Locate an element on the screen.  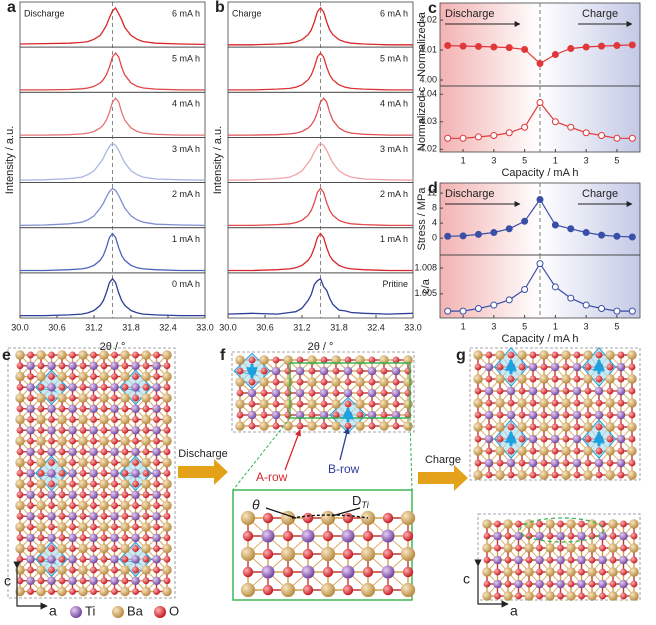
trace-label: 0 mA h is located at coordinates (186, 284).